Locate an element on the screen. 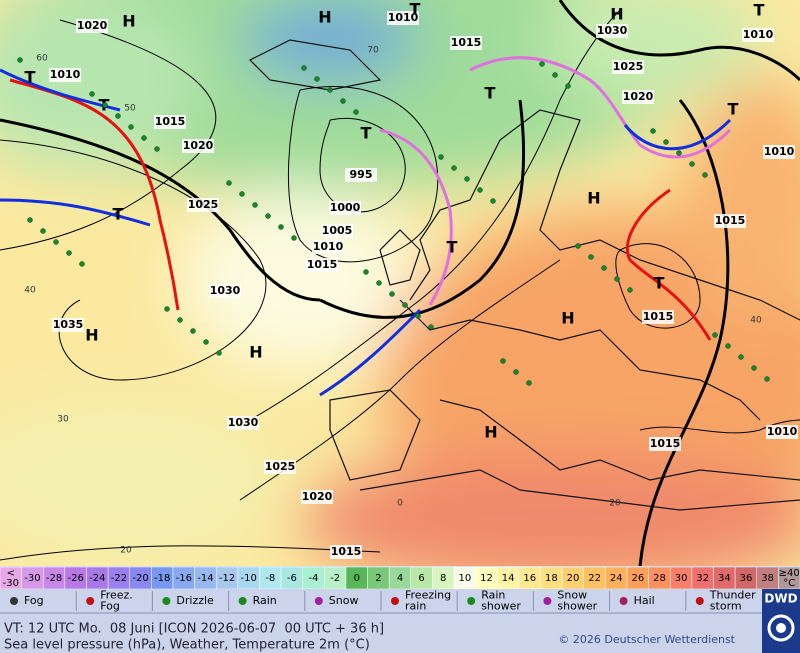 The height and width of the screenshot is (653, 800). grid-label: 0 is located at coordinates (400, 504).